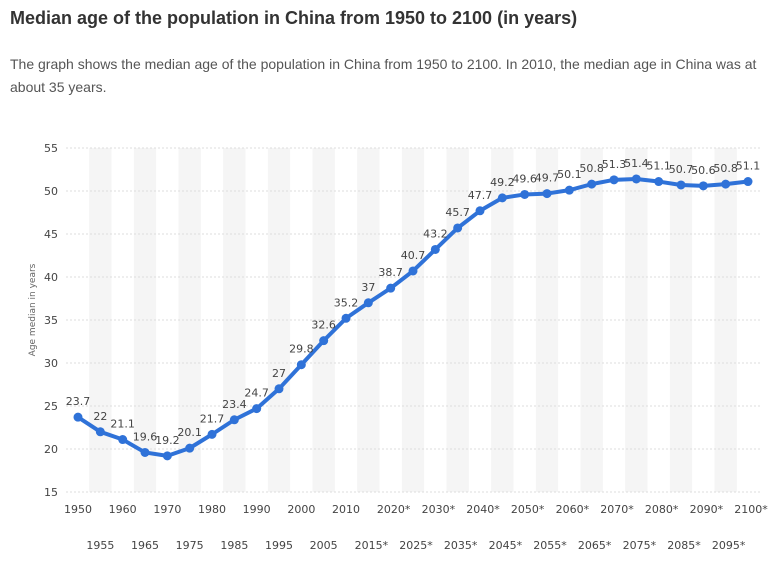 Image resolution: width=776 pixels, height=572 pixels. What do you see at coordinates (51, 406) in the screenshot?
I see `y-tick-label: 25` at bounding box center [51, 406].